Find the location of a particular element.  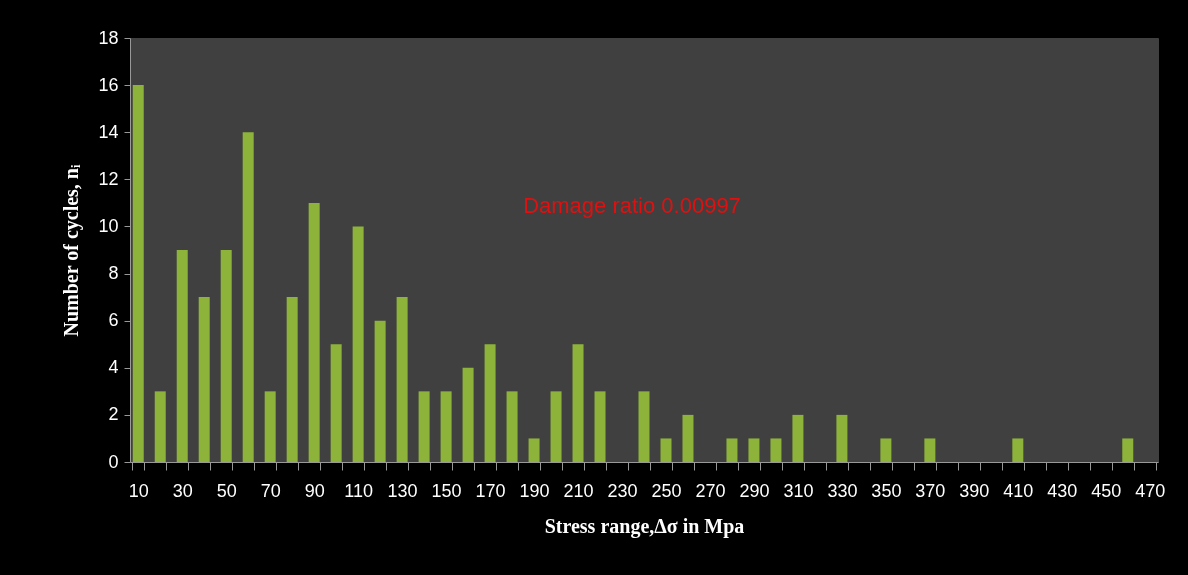

y-tick-label: 6 is located at coordinates (113, 320).